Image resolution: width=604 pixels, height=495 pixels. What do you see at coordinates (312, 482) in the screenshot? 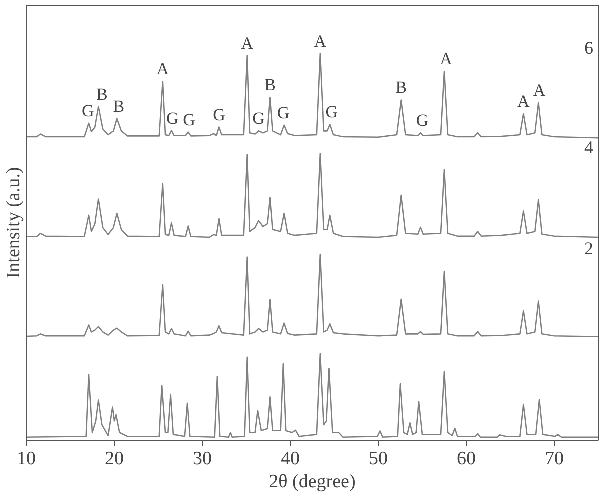
I see `x-axis-title: 2θ (degree)` at bounding box center [312, 482].